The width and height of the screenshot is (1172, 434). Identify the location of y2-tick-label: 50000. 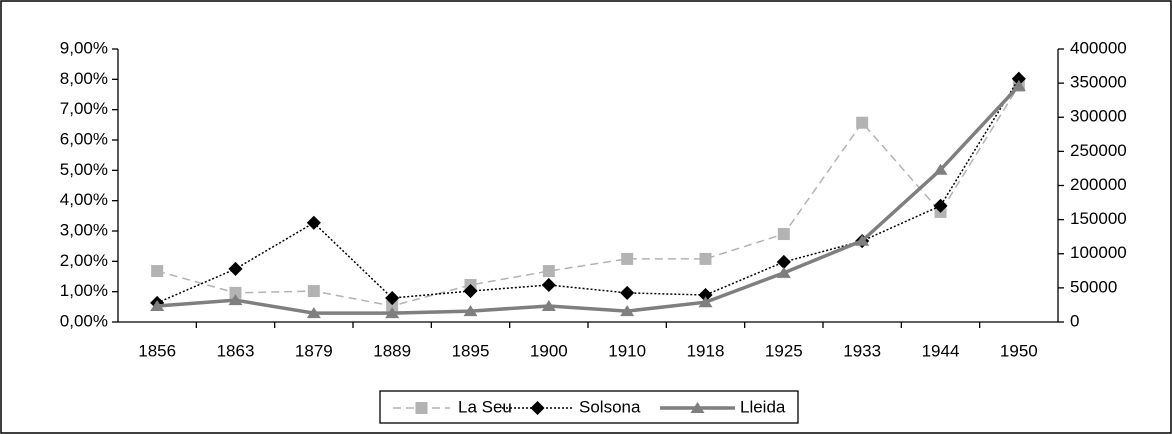
(1093, 286).